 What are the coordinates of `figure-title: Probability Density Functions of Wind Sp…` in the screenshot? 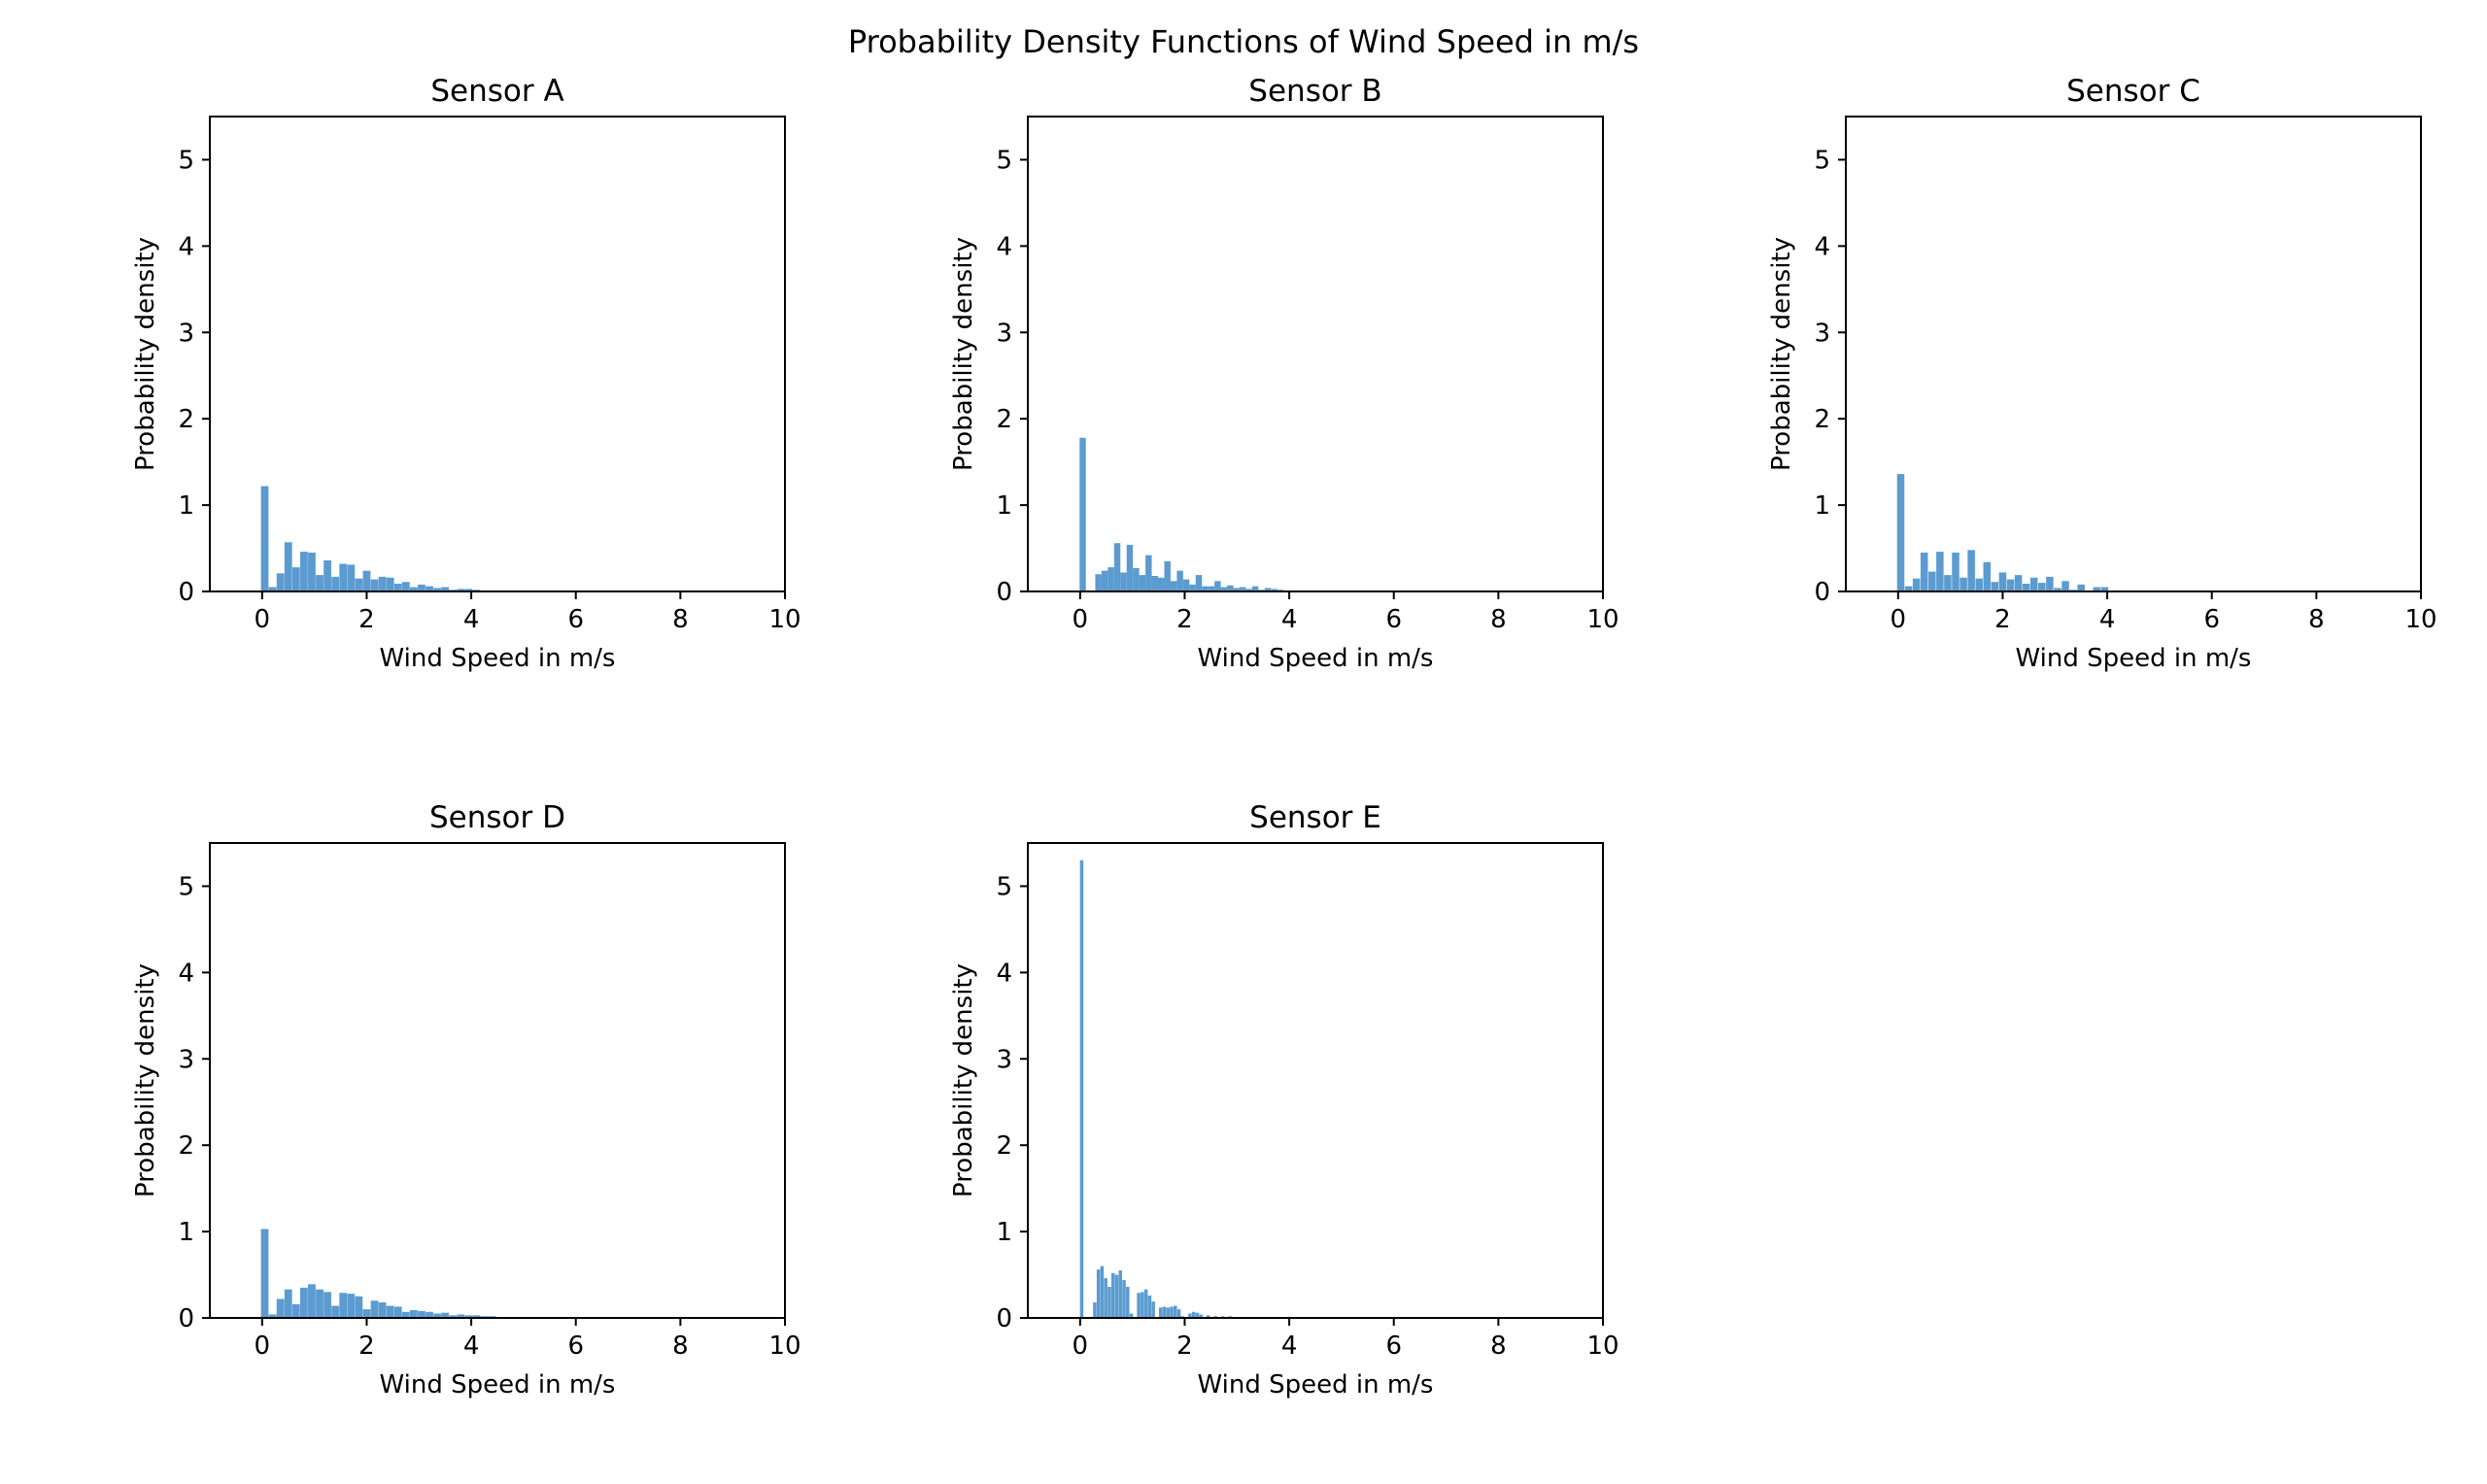 It's located at (1243, 41).